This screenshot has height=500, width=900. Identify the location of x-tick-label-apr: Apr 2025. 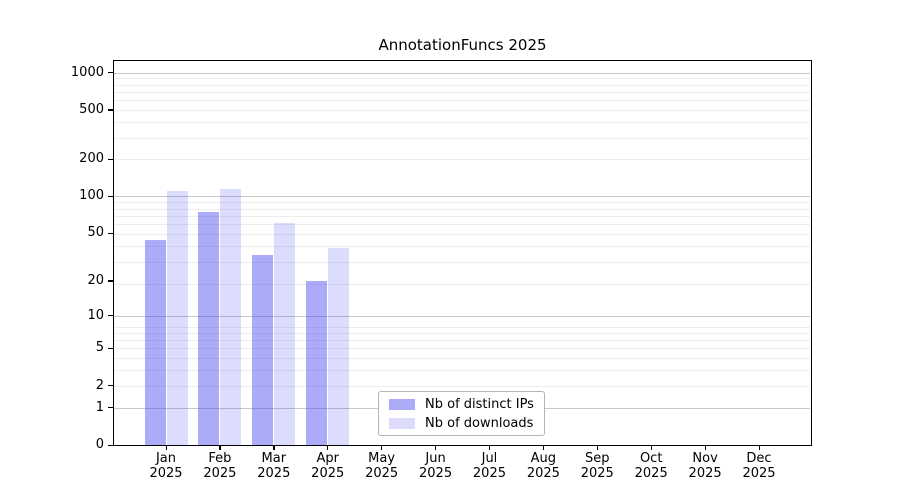
(328, 466).